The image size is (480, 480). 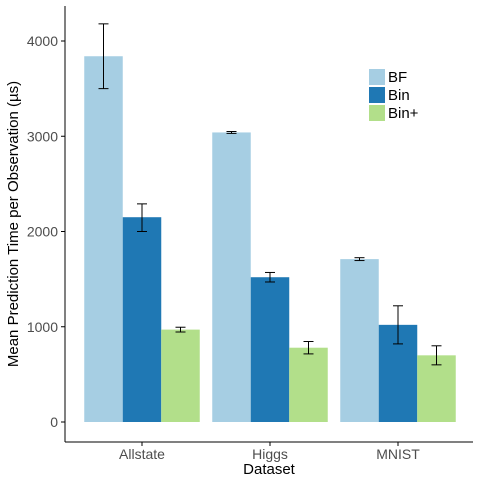 I want to click on legend-label-bf: BF, so click(x=397, y=77).